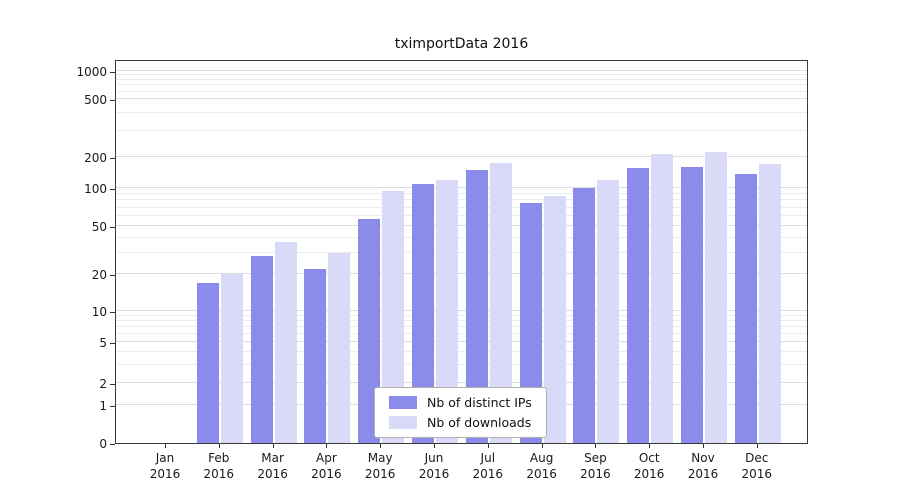 This screenshot has height=500, width=900. Describe the element at coordinates (219, 466) in the screenshot. I see `x-tick-label: Feb 2016` at that location.